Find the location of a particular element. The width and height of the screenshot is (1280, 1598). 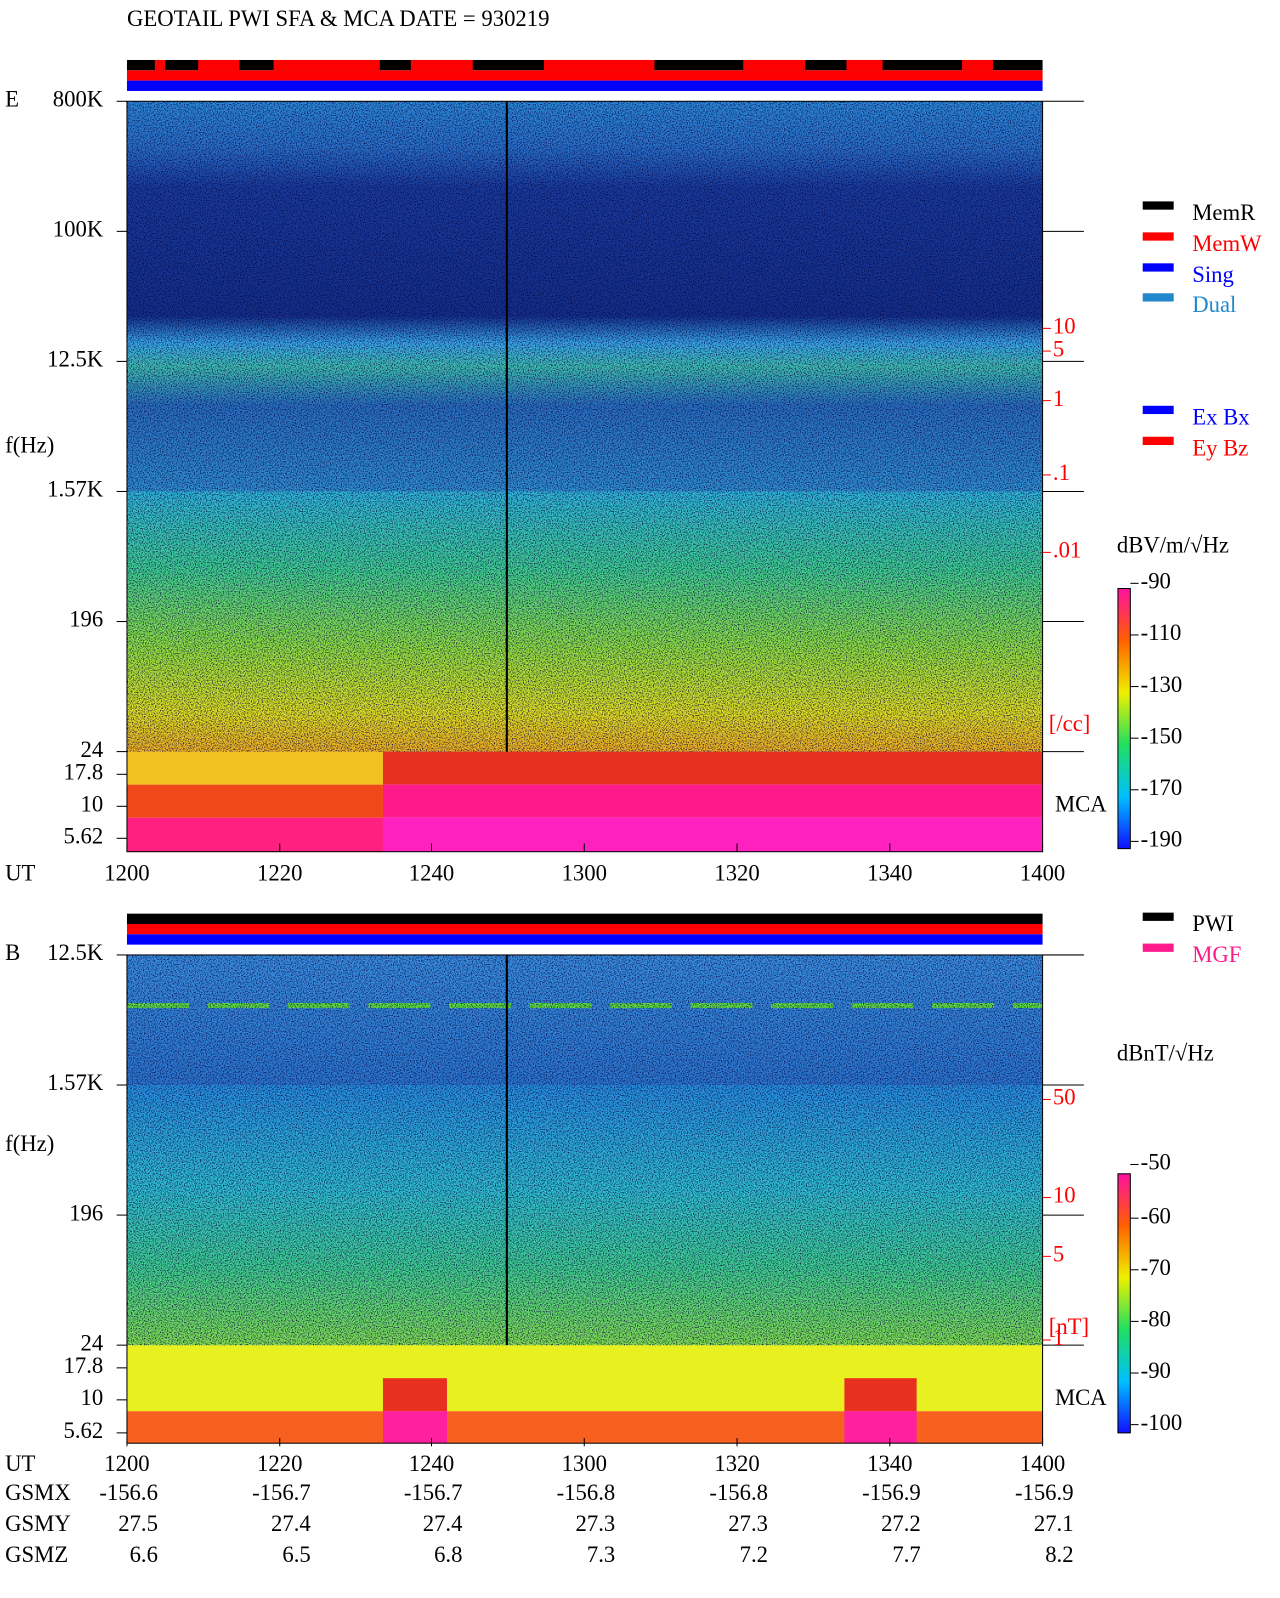

orbit-value: 6.5 is located at coordinates (296, 1554).